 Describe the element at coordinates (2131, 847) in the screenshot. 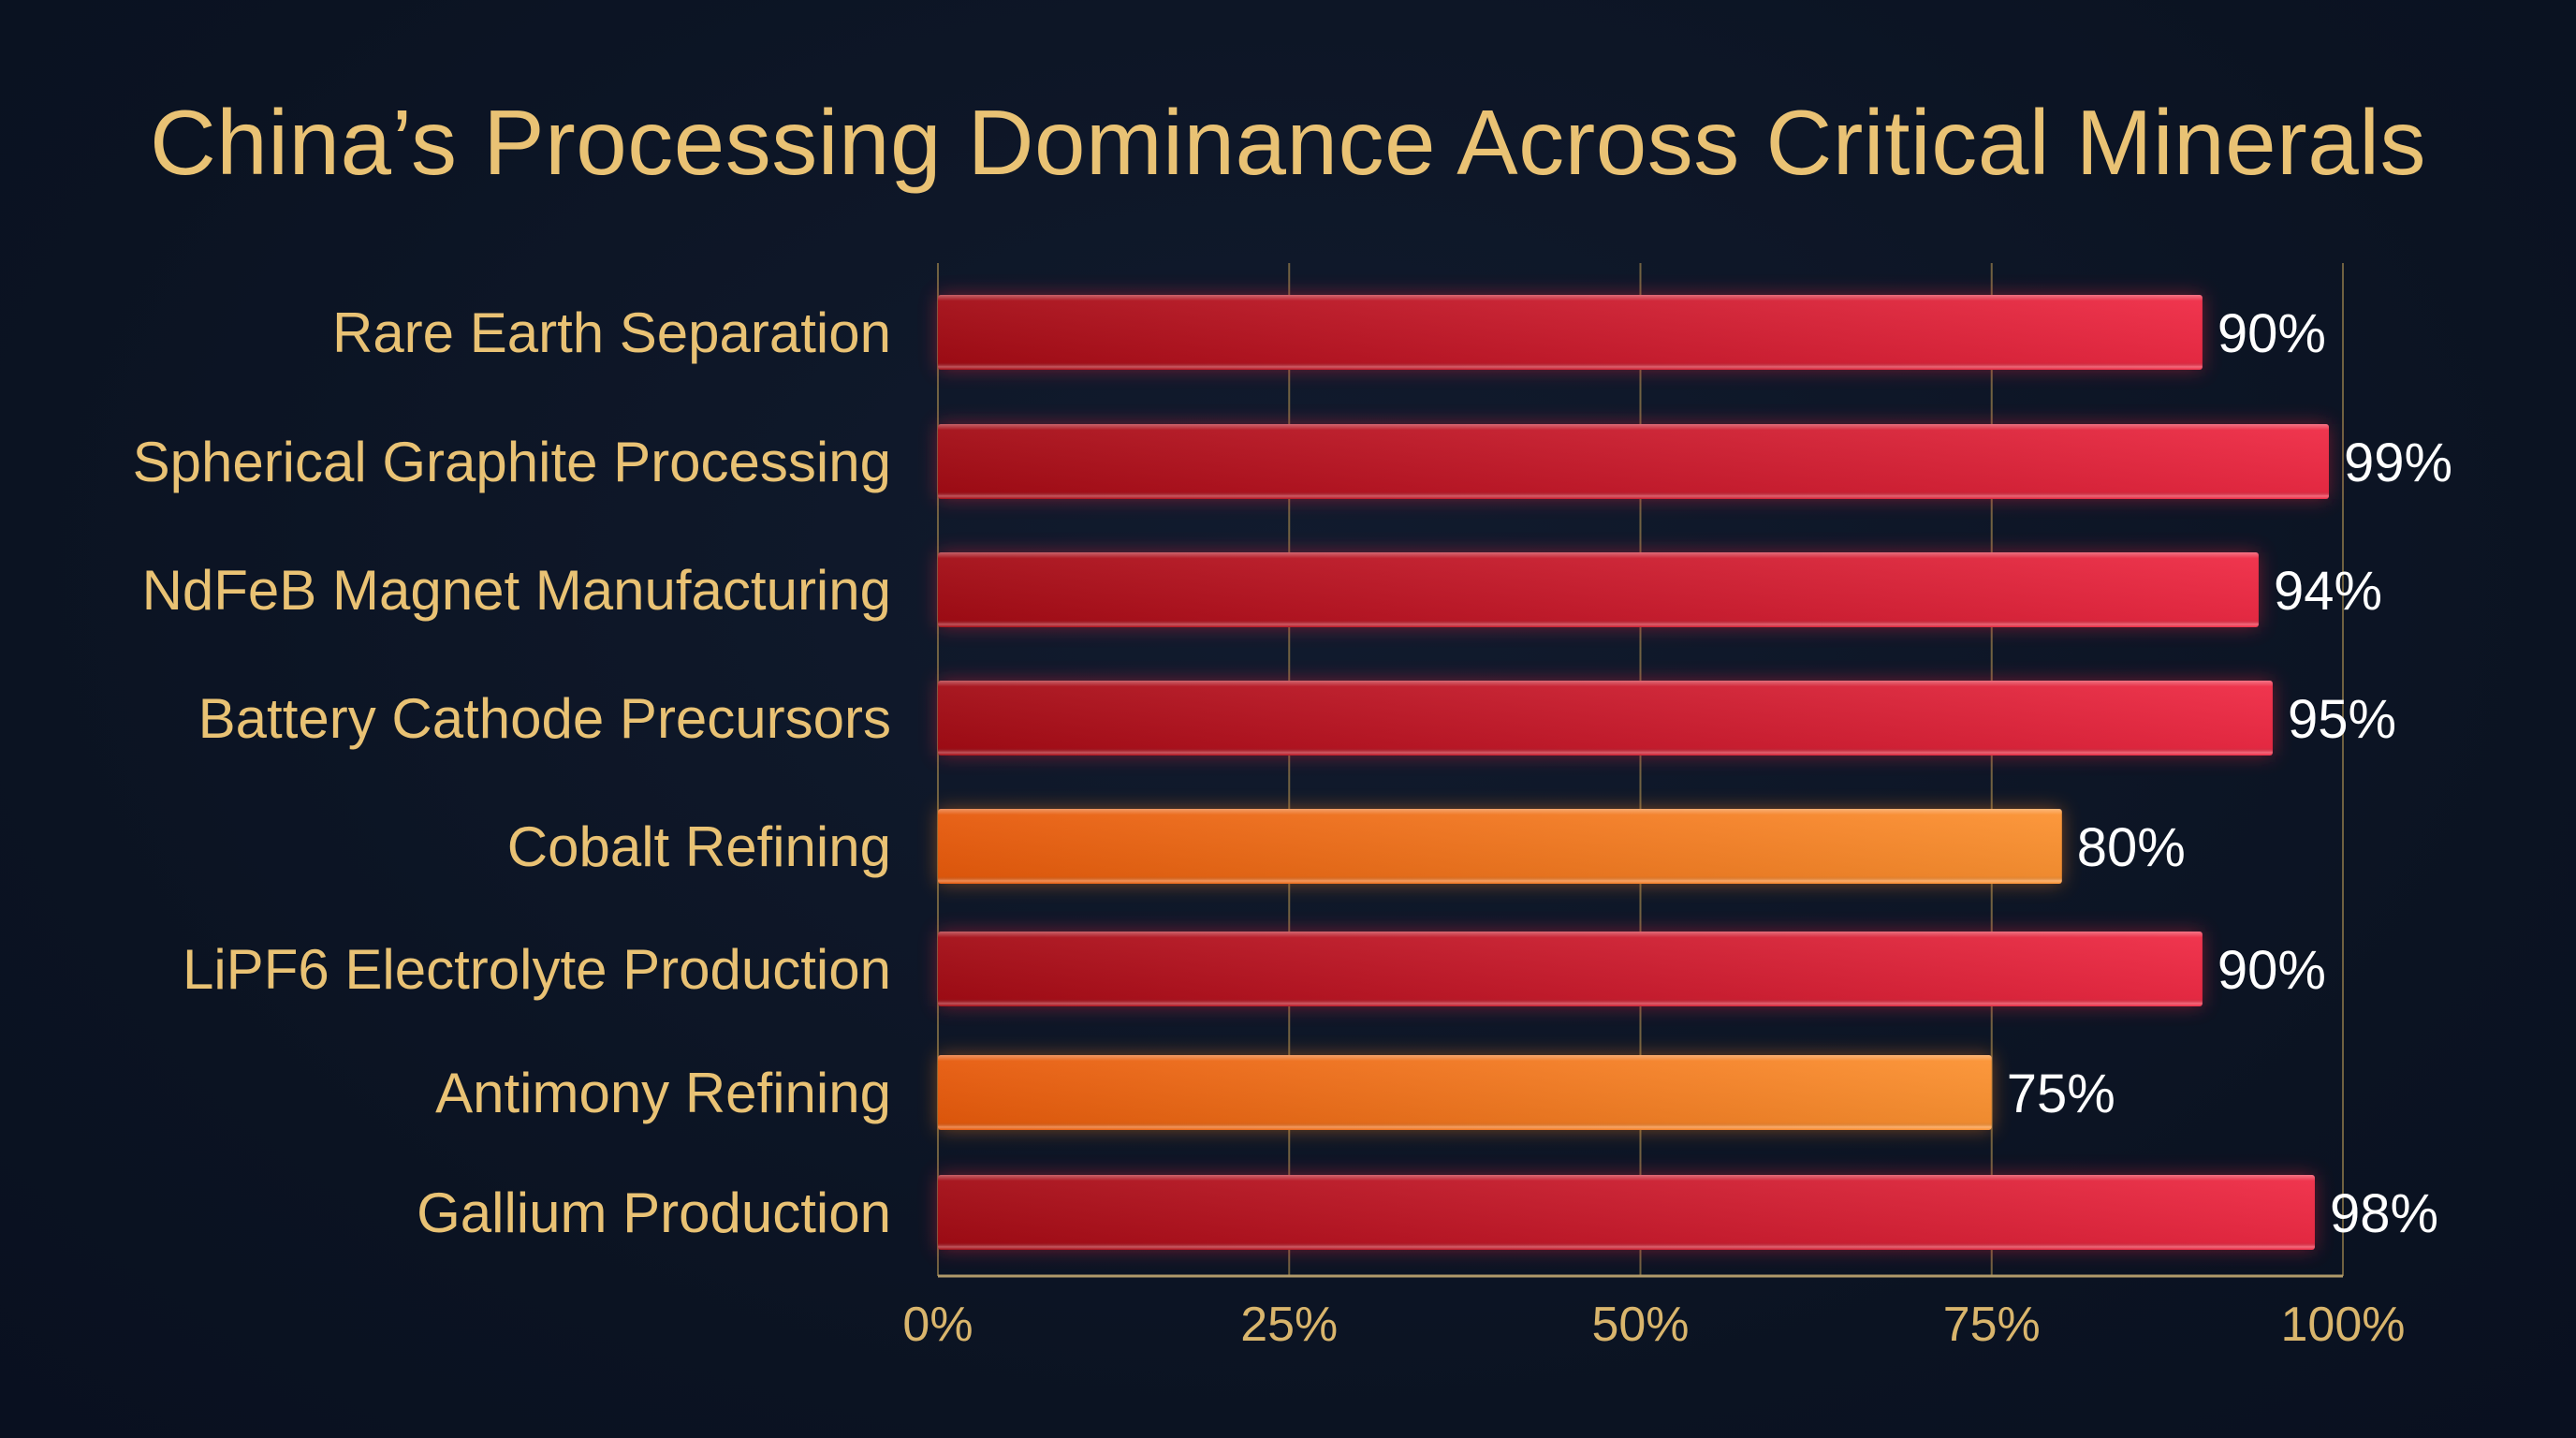

I see `value-label: 80%` at that location.